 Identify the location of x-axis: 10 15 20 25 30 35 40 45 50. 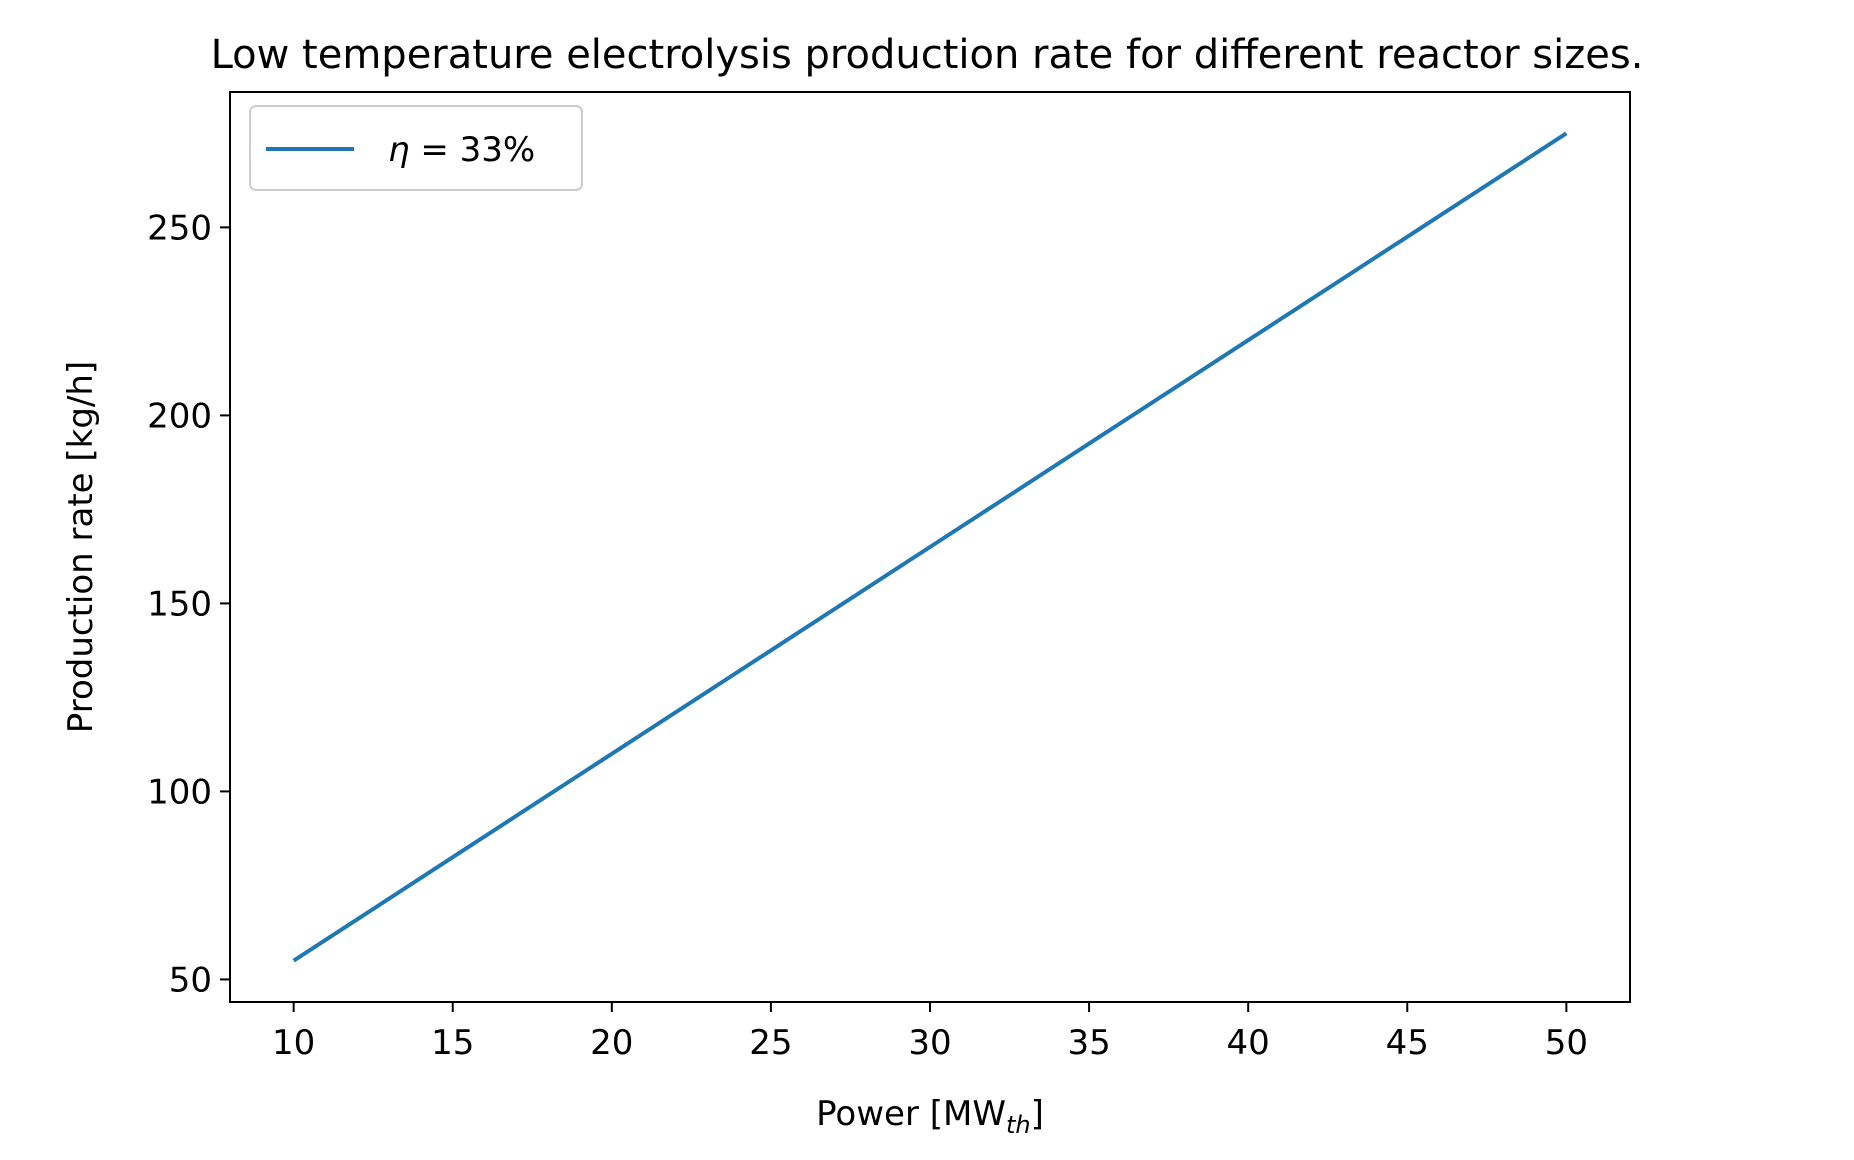
(930, 1032).